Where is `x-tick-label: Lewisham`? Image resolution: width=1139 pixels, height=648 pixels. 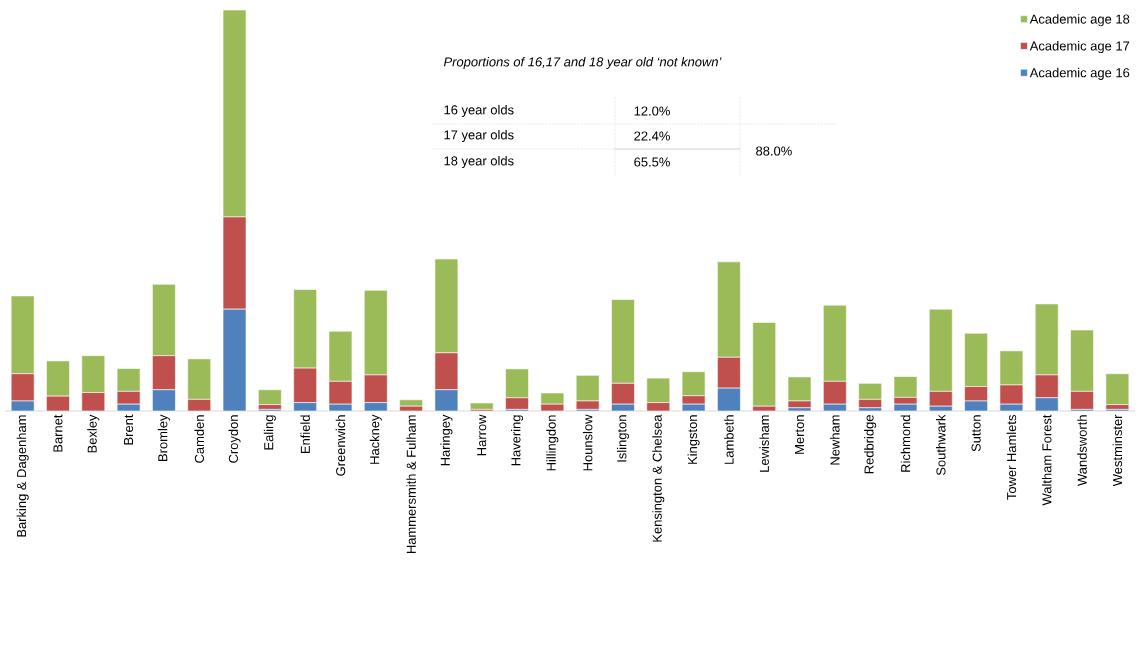 x-tick-label: Lewisham is located at coordinates (764, 443).